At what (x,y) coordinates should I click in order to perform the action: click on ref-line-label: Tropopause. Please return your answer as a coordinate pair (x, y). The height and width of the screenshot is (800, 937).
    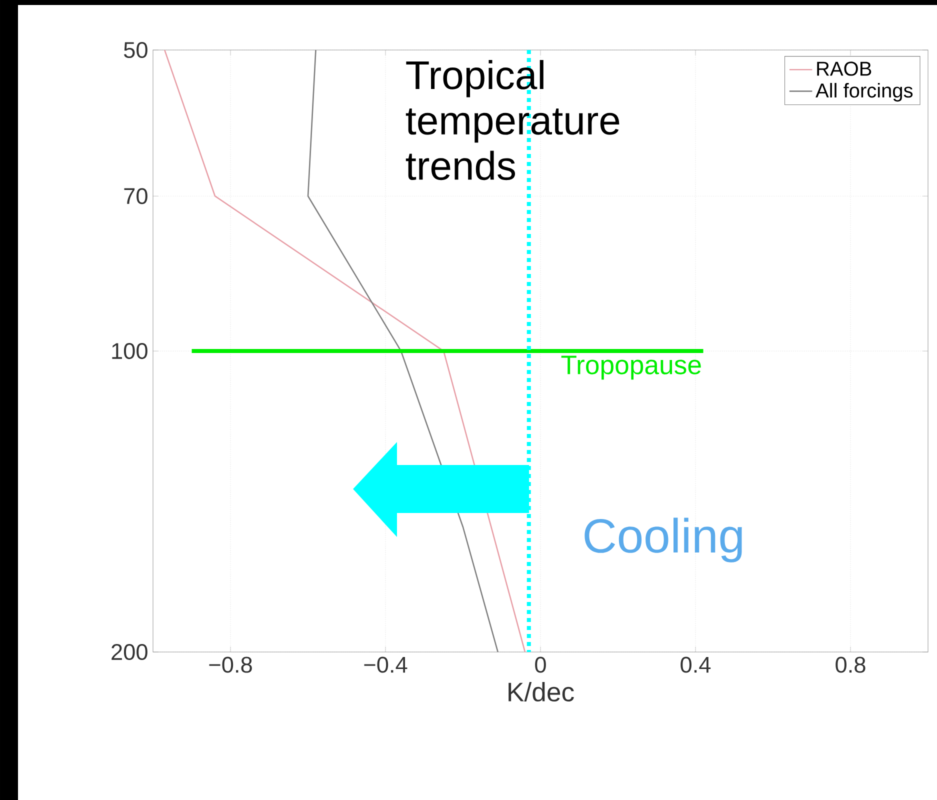
    Looking at the image, I should click on (631, 368).